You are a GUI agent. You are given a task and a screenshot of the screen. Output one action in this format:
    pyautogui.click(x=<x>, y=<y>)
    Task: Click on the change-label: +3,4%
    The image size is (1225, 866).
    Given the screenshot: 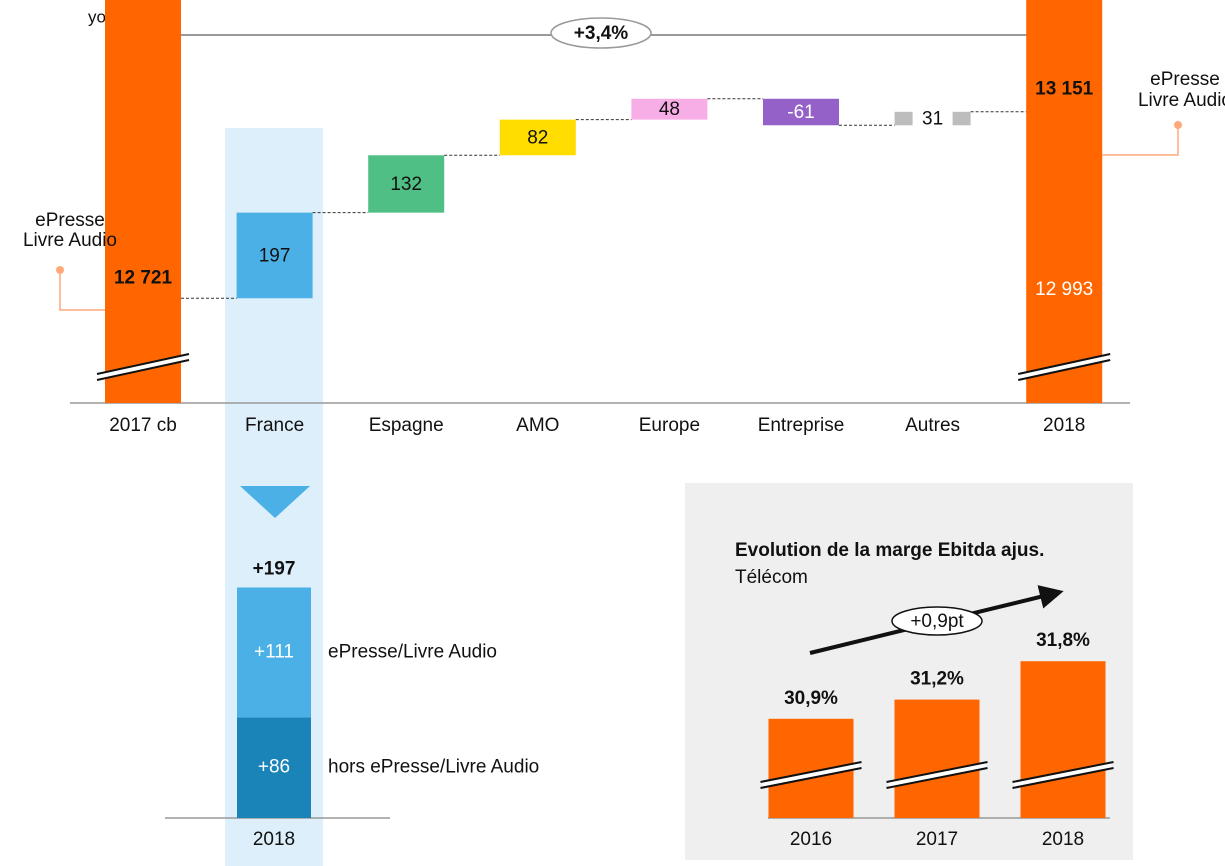 What is the action you would take?
    pyautogui.click(x=601, y=33)
    